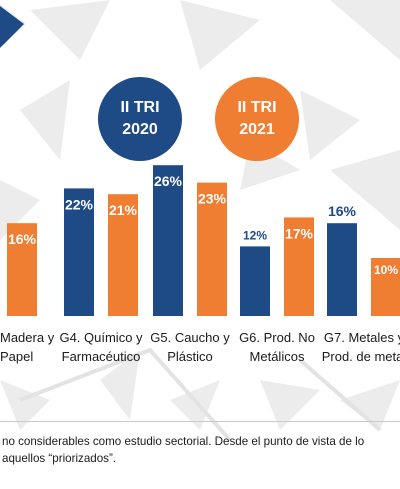  What do you see at coordinates (140, 129) in the screenshot?
I see `legend-badge-2020-line2: 2020` at bounding box center [140, 129].